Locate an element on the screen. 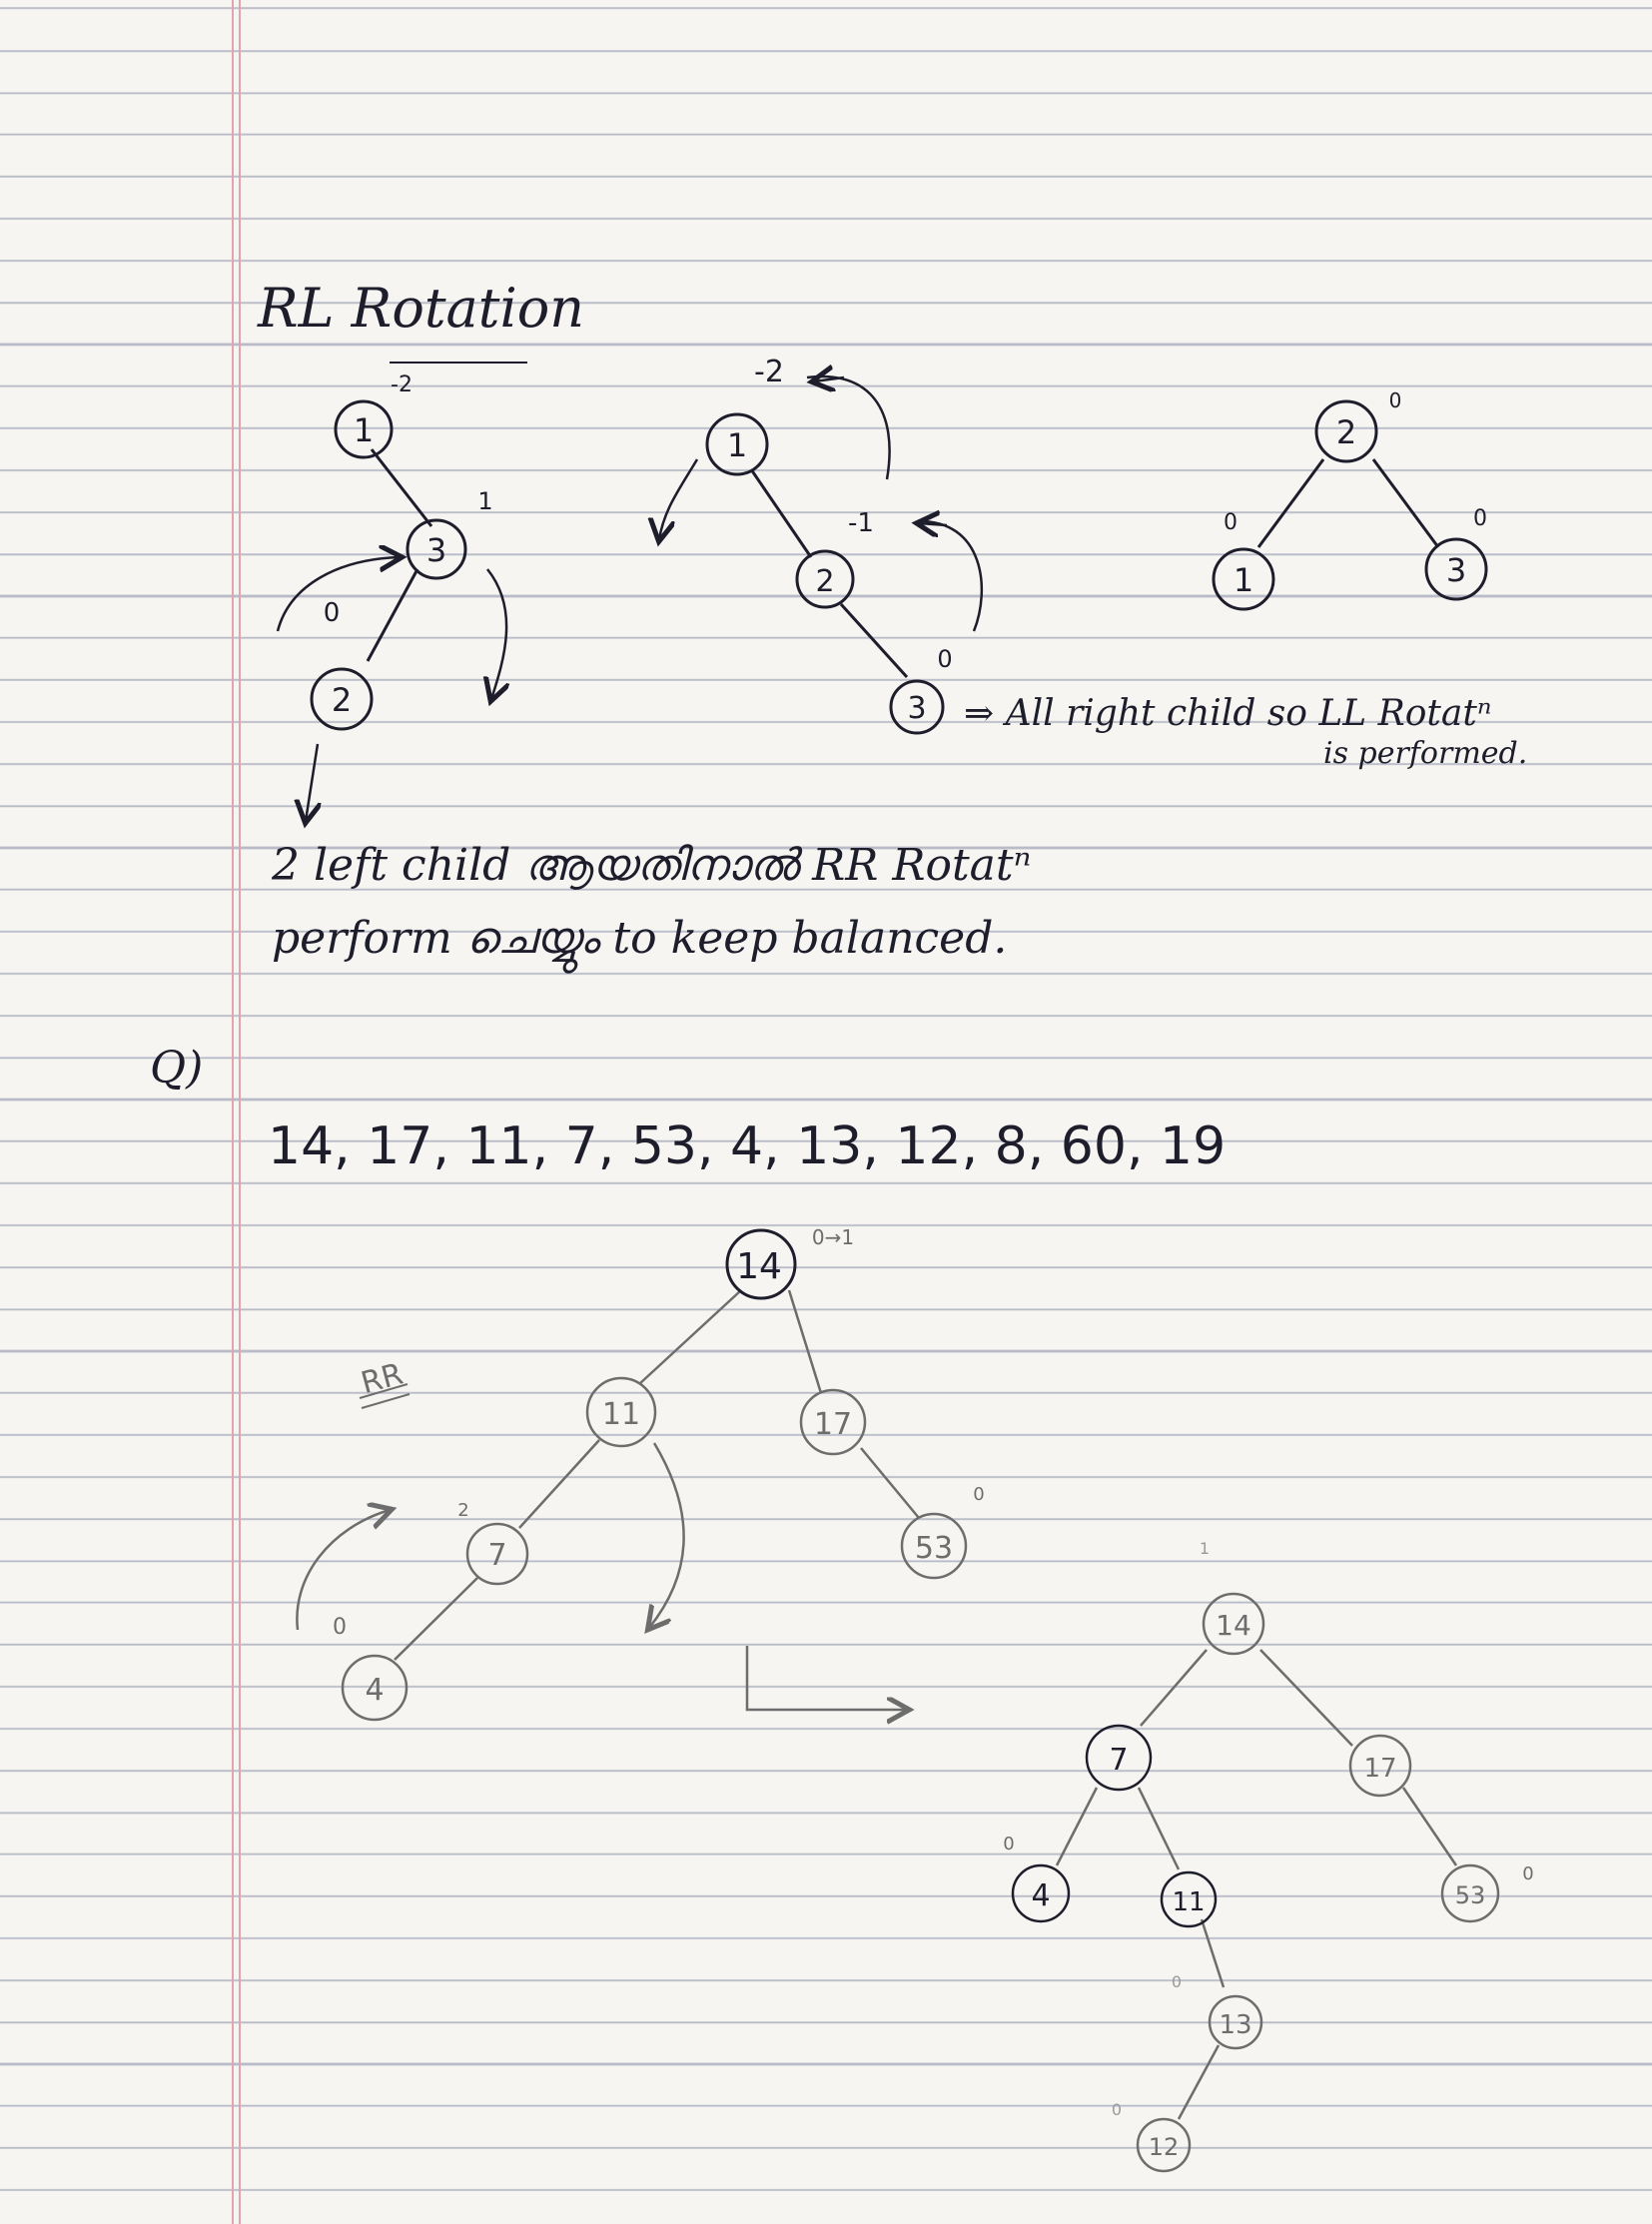  tree2-top-arrowhead is located at coordinates (829, 379).